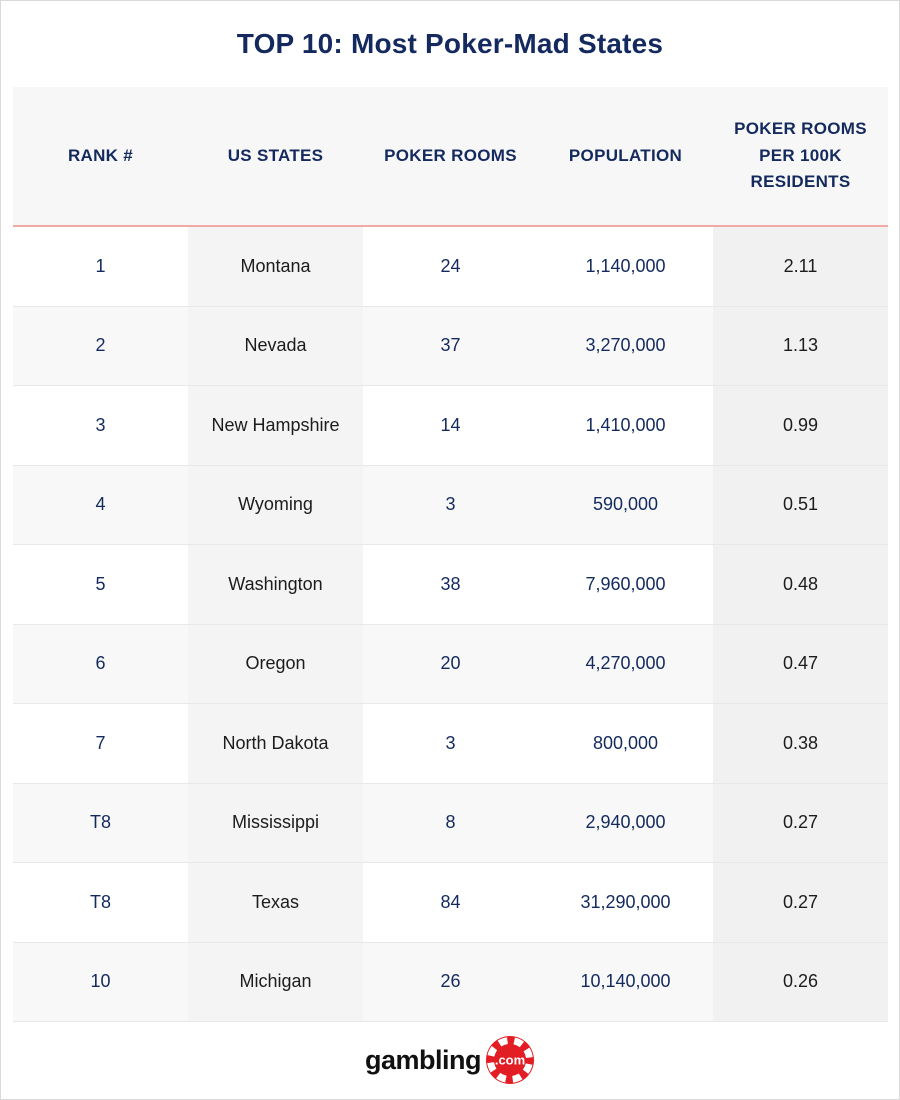 This screenshot has height=1100, width=900. What do you see at coordinates (800, 663) in the screenshot?
I see `cell-per100k: 0.47` at bounding box center [800, 663].